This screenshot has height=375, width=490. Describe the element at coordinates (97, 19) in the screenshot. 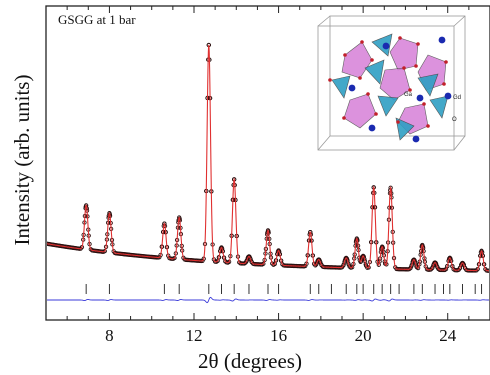

I see `panel-label: GSGG at 1 bar` at that location.